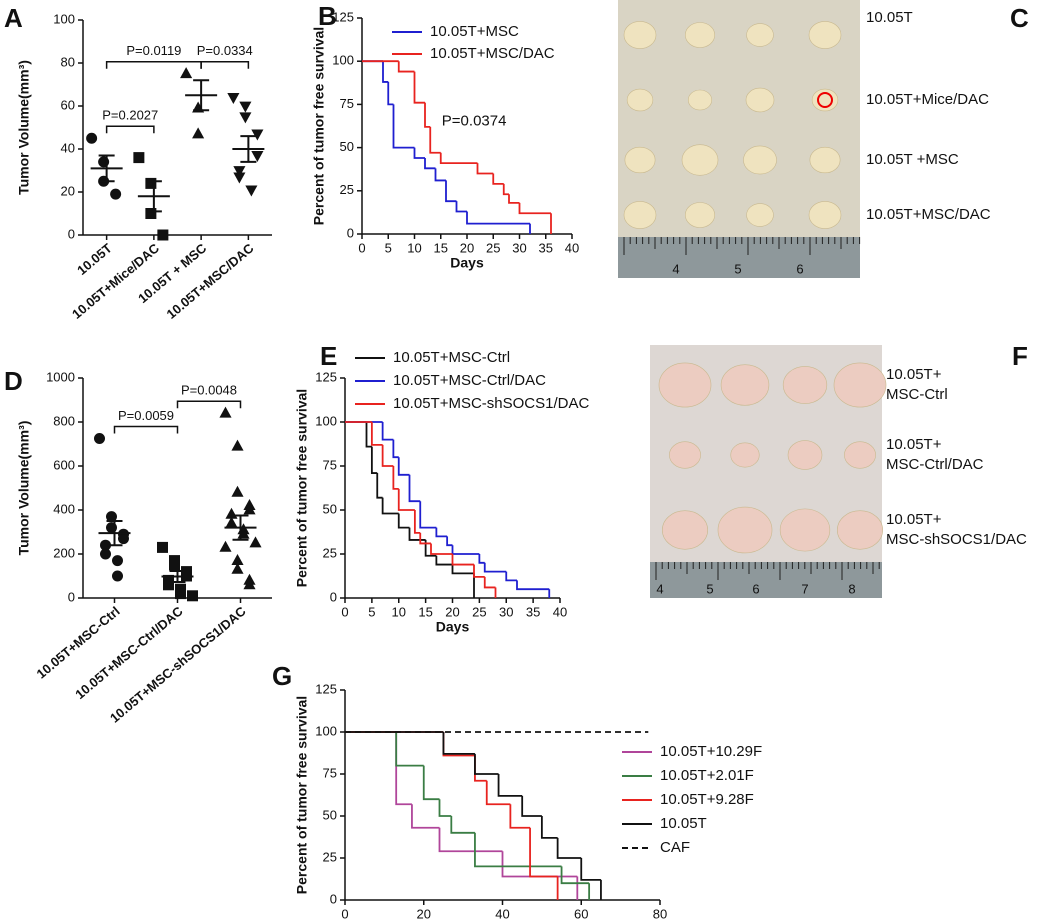 The height and width of the screenshot is (919, 1050). I want to click on x-tick-label: 25, so click(479, 611).